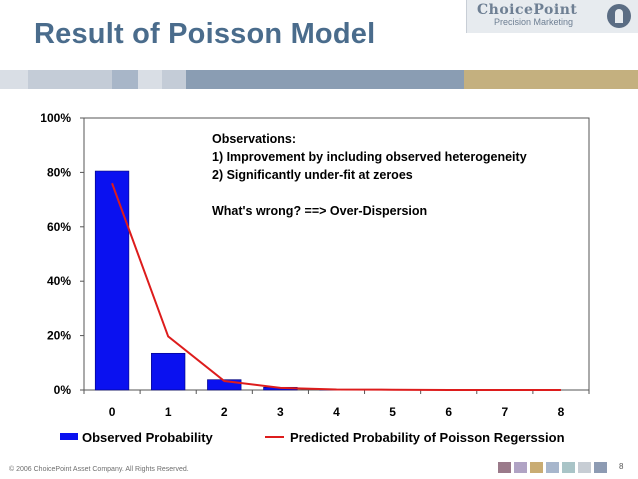 Image resolution: width=638 pixels, height=479 pixels. Describe the element at coordinates (534, 22) in the screenshot. I see `logo-subtitle: Precision Marketing` at that location.